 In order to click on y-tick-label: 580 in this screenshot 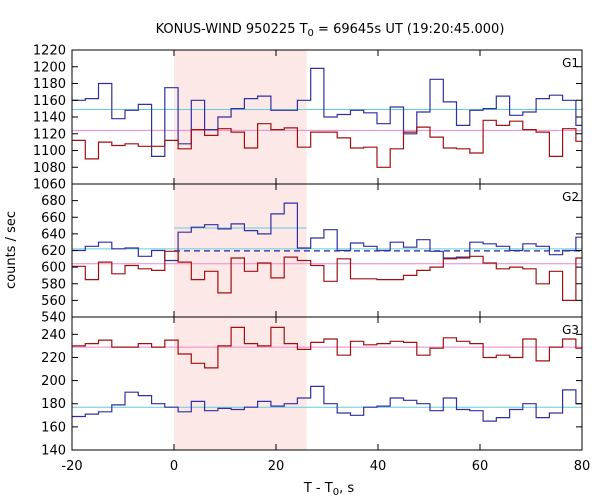, I will do `click(53, 284)`.